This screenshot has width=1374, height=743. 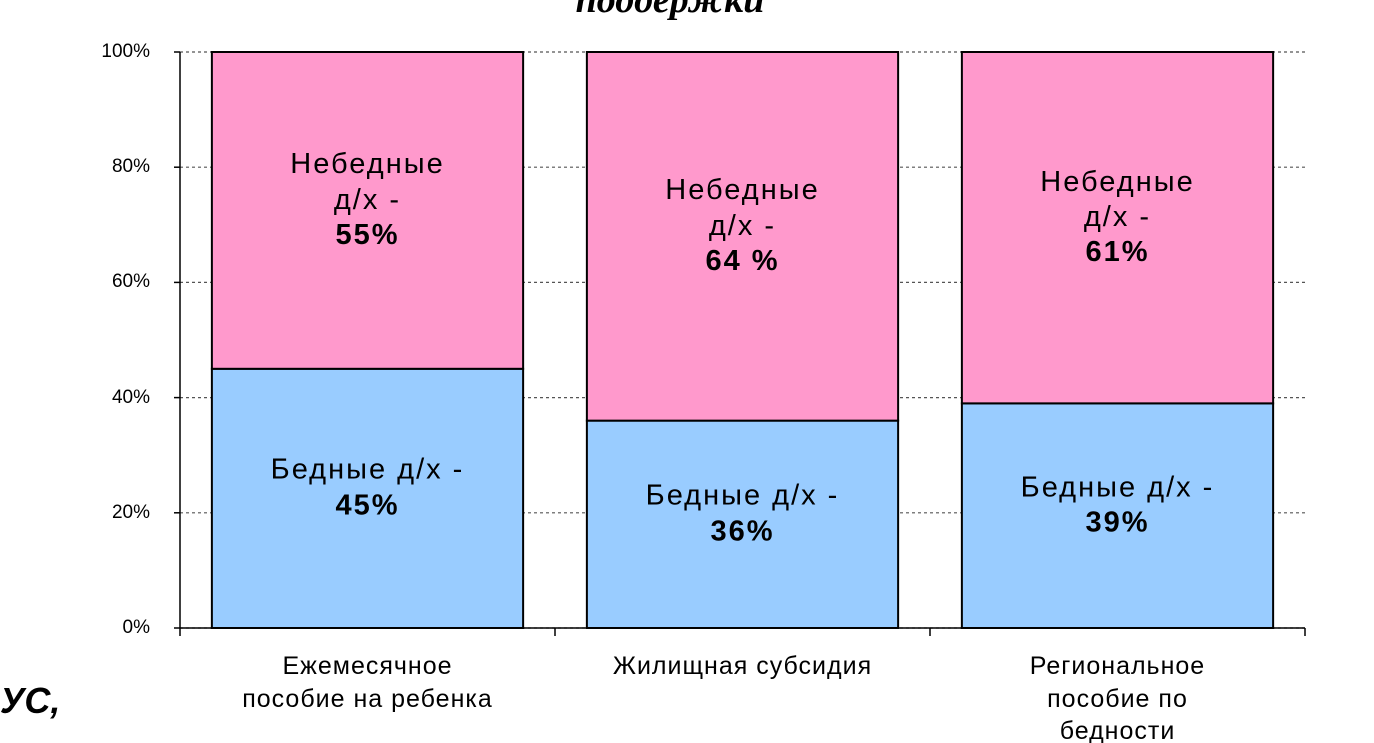 What do you see at coordinates (367, 505) in the screenshot?
I see `value-label: 45%` at bounding box center [367, 505].